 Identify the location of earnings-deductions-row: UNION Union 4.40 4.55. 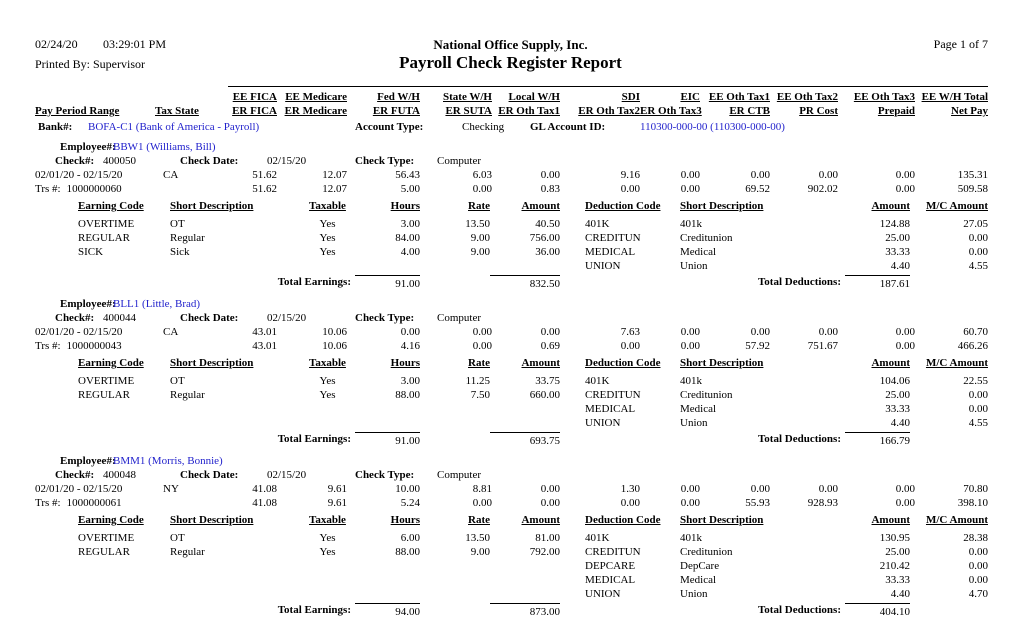
(549, 423).